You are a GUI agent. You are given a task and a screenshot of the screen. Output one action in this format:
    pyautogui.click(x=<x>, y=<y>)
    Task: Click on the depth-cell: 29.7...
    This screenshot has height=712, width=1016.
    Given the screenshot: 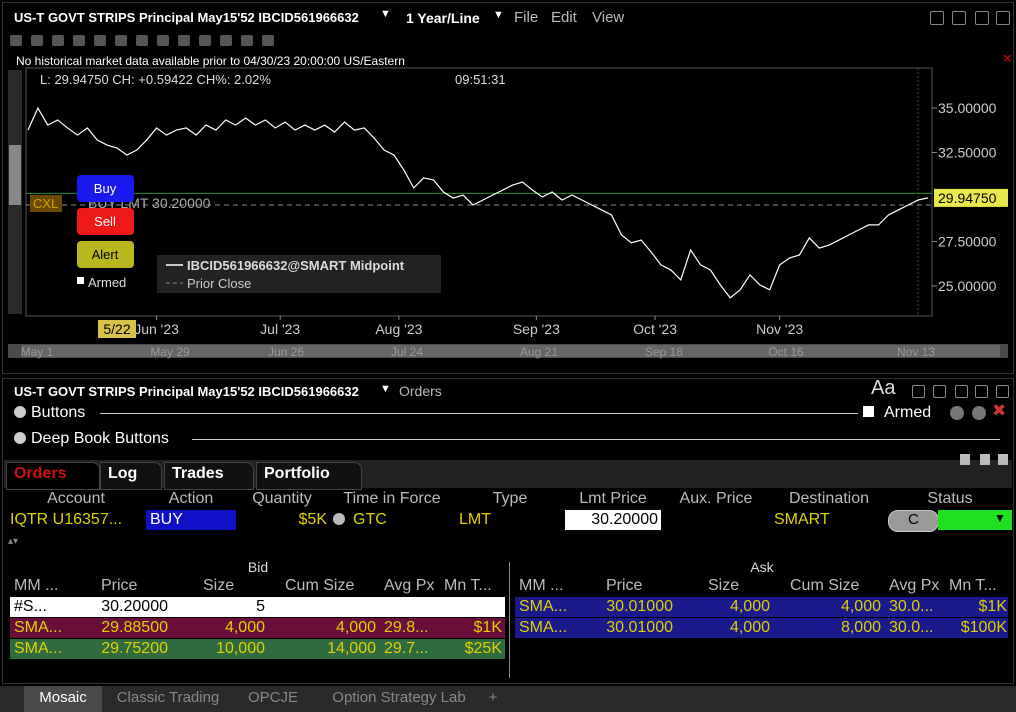 What is the action you would take?
    pyautogui.click(x=406, y=648)
    